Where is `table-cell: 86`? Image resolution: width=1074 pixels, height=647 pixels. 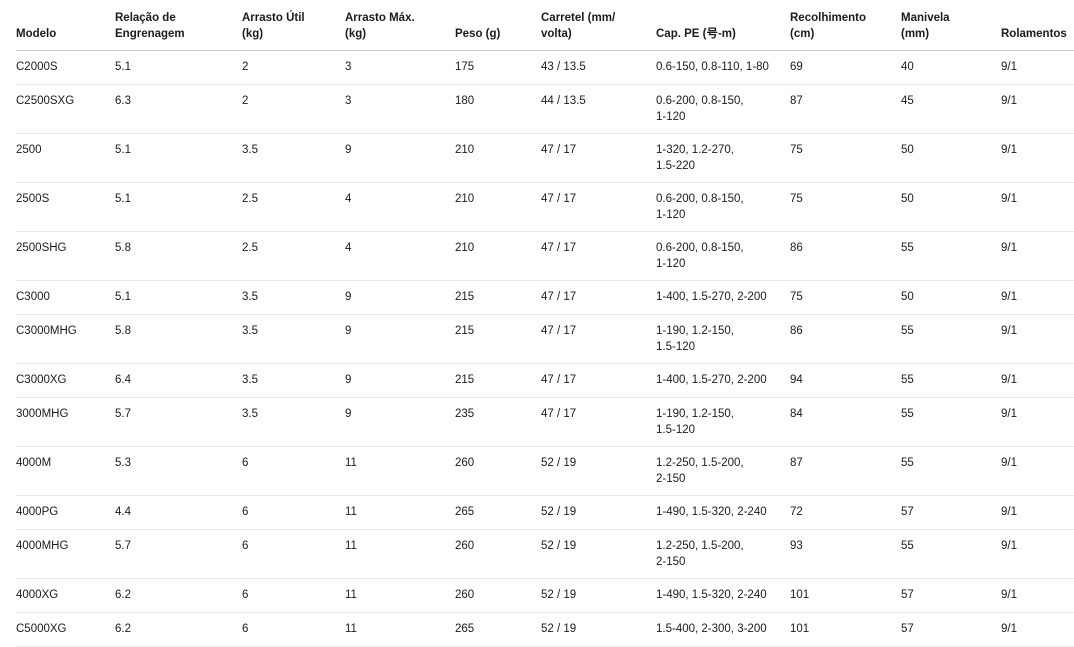 table-cell: 86 is located at coordinates (796, 331).